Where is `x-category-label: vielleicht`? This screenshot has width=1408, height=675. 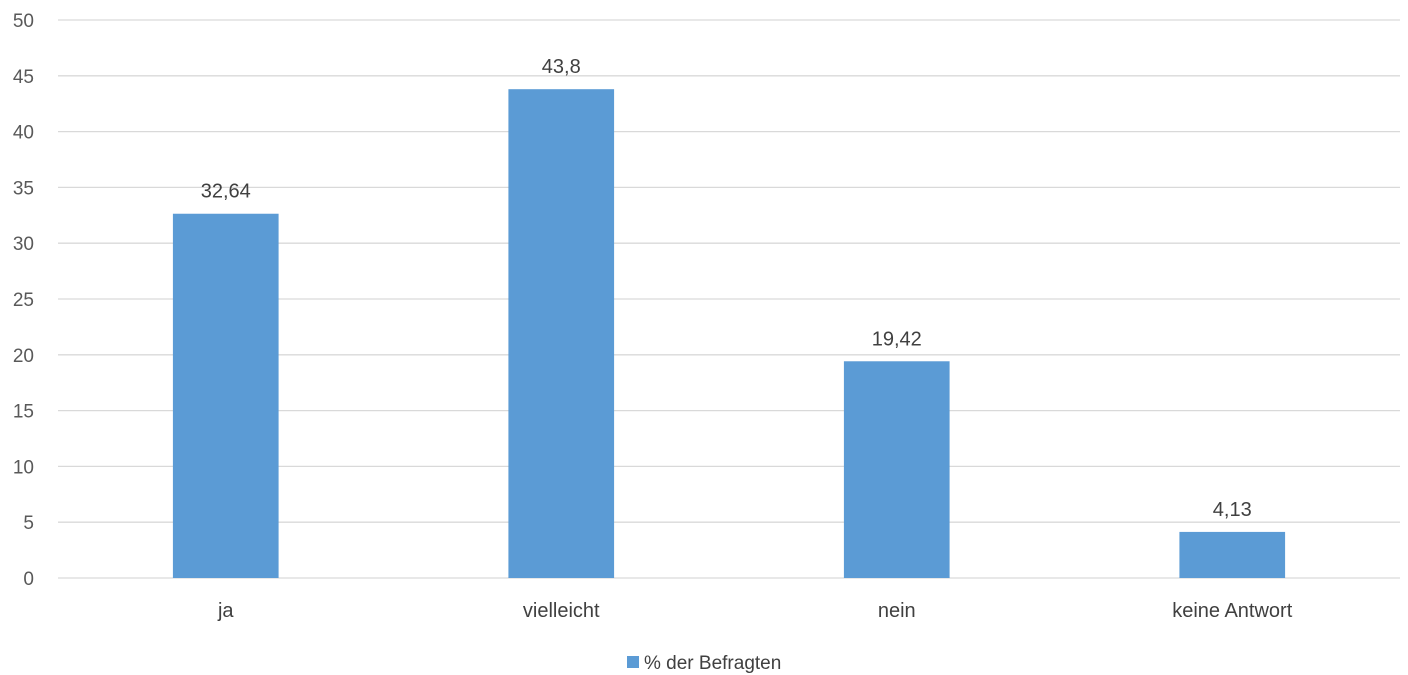 x-category-label: vielleicht is located at coordinates (561, 611).